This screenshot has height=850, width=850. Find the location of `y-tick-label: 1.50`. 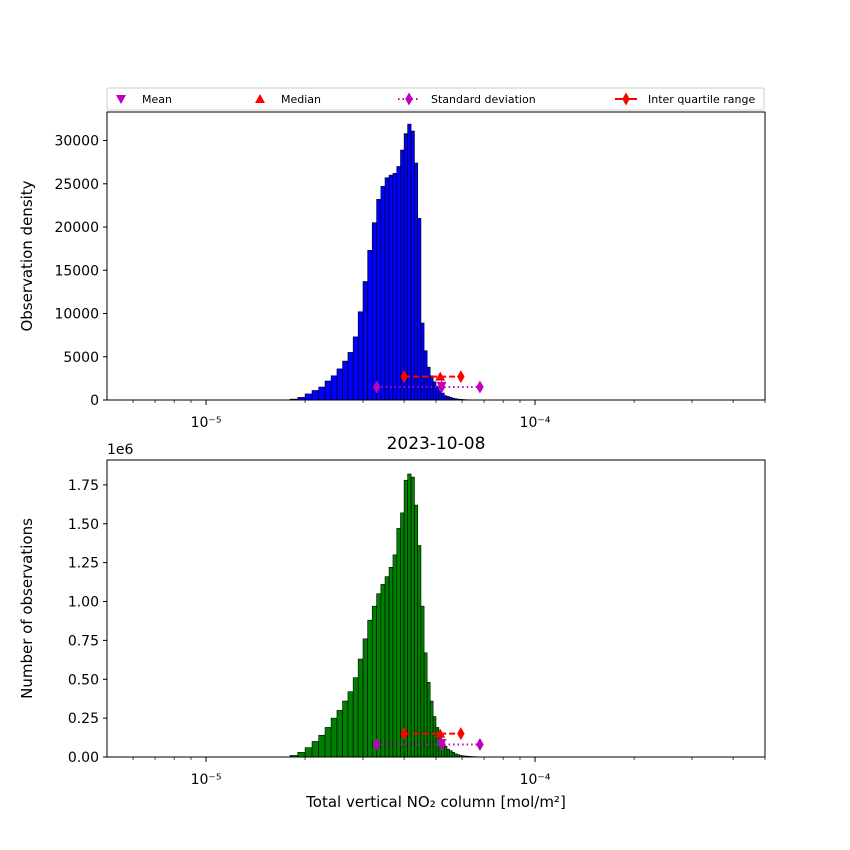

y-tick-label: 1.50 is located at coordinates (83, 525).